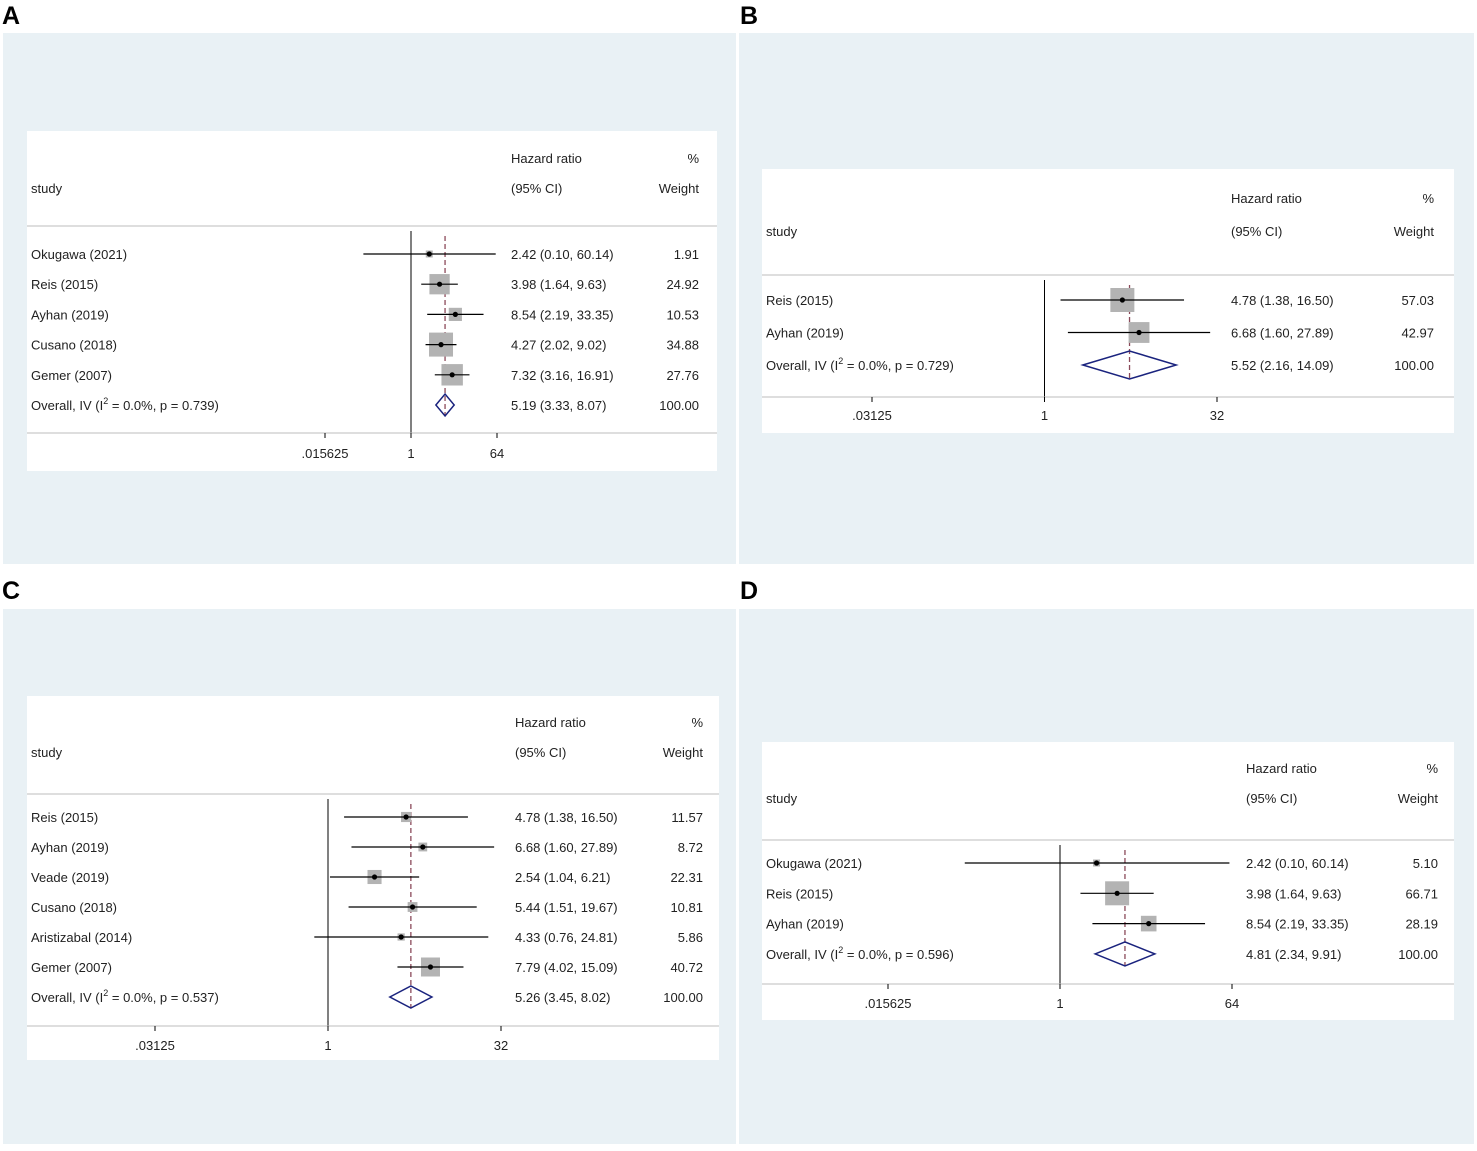 This screenshot has width=1477, height=1151. Describe the element at coordinates (872, 415) in the screenshot. I see `x-tick-label: .03125` at that location.